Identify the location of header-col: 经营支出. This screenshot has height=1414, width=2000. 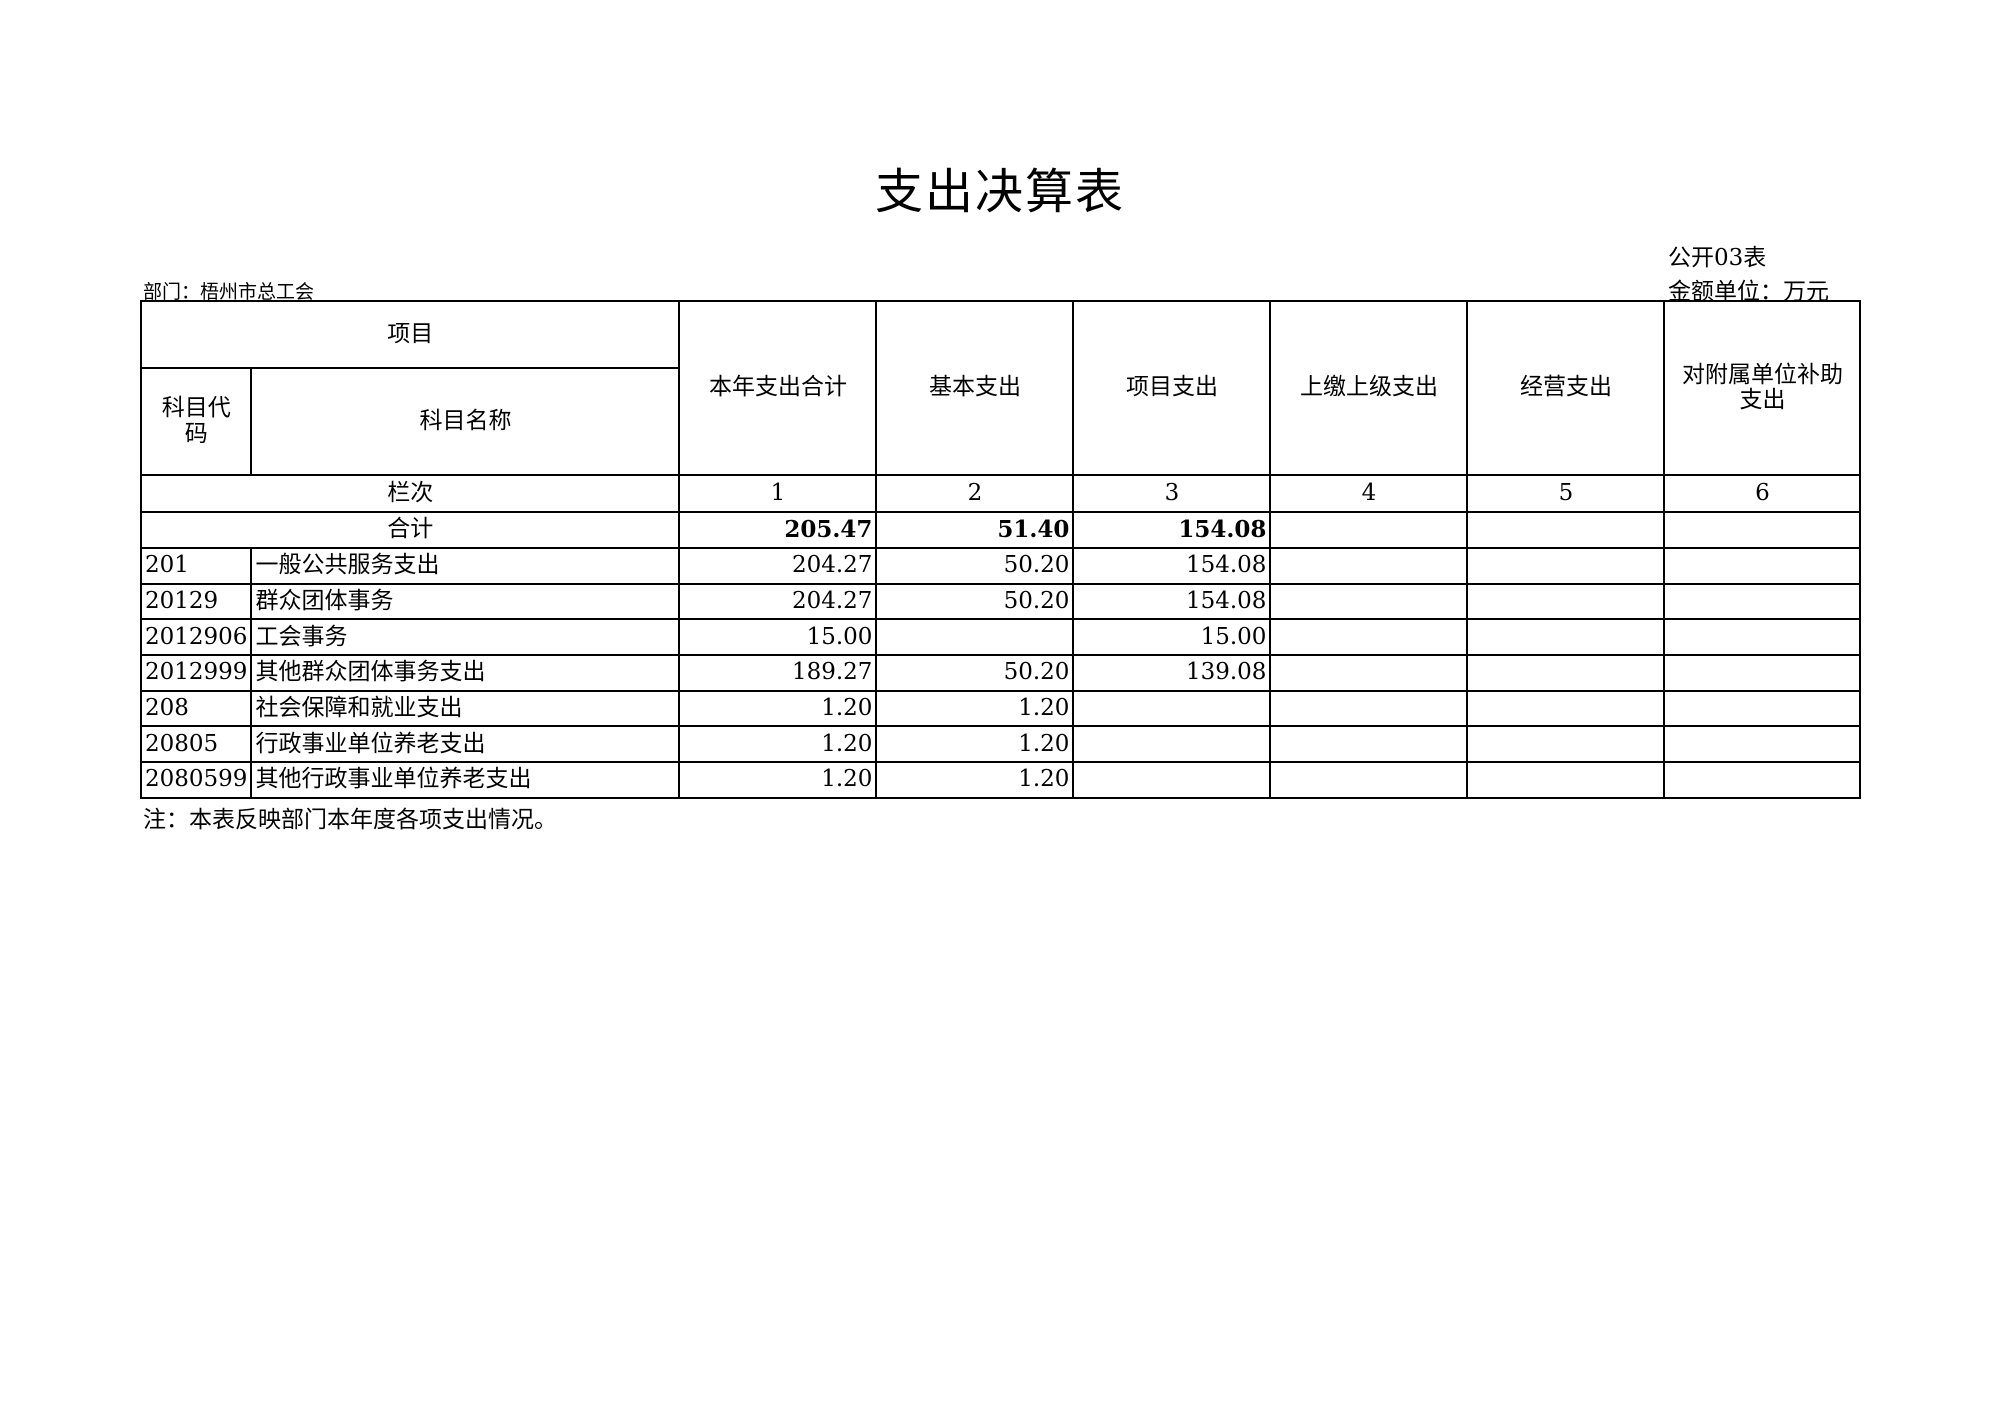
(1566, 388).